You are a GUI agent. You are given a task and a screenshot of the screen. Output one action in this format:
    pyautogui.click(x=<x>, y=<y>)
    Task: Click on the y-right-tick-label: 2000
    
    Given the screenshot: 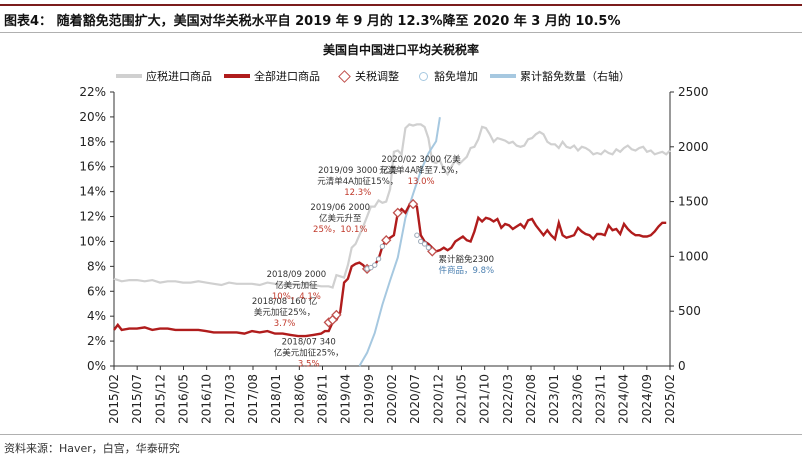 What is the action you would take?
    pyautogui.click(x=693, y=147)
    